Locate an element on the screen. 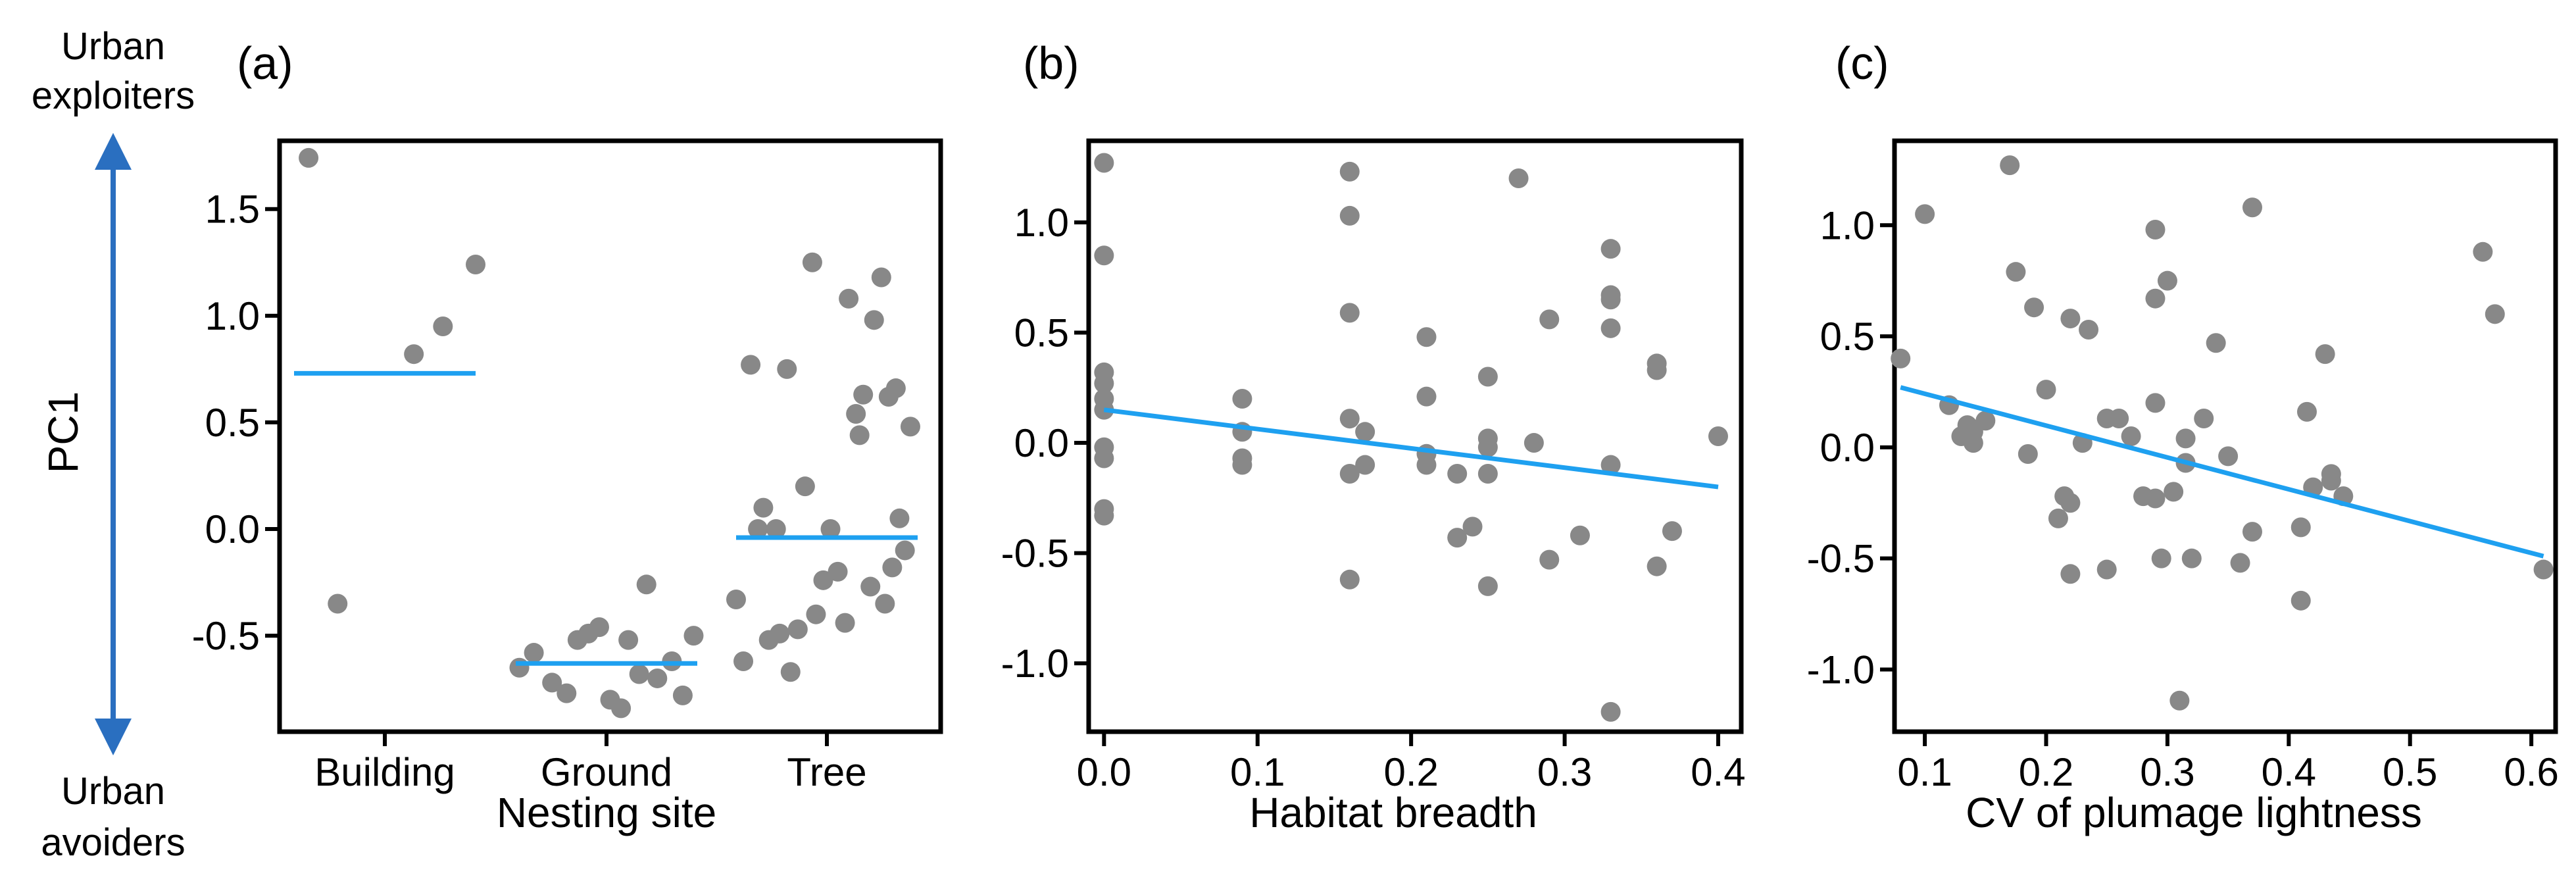 This screenshot has height=885, width=2576. panel-a-y-tick-label: 0.0 is located at coordinates (232, 529).